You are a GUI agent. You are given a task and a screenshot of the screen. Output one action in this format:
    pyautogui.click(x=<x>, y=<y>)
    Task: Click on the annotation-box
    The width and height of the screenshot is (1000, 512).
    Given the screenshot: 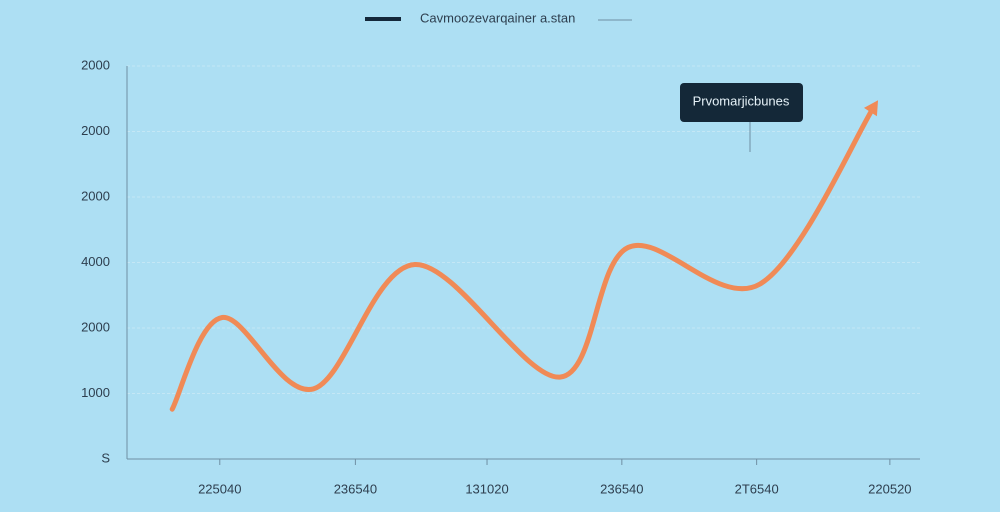 What is the action you would take?
    pyautogui.click(x=741, y=102)
    